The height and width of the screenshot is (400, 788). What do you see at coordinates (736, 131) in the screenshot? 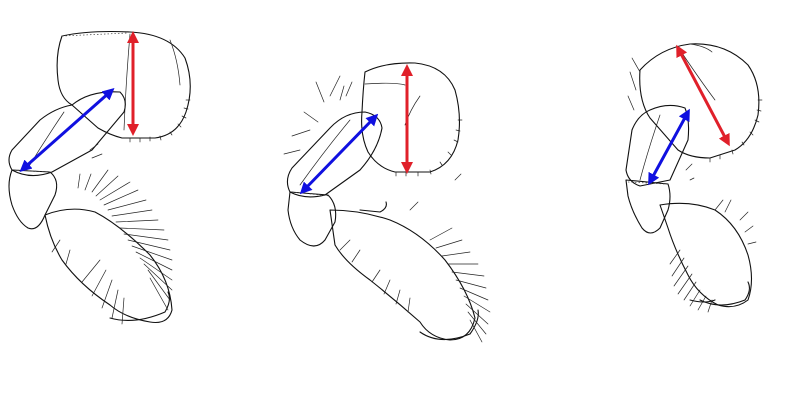
I see `spines-right-upper` at bounding box center [736, 131].